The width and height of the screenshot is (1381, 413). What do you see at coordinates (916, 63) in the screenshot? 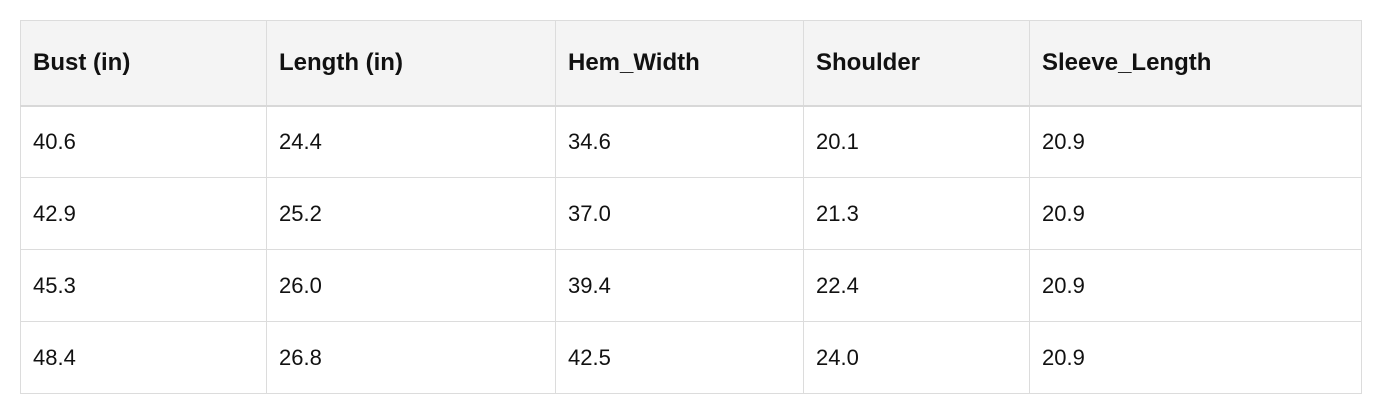
I see `header-cell: Shoulder` at bounding box center [916, 63].